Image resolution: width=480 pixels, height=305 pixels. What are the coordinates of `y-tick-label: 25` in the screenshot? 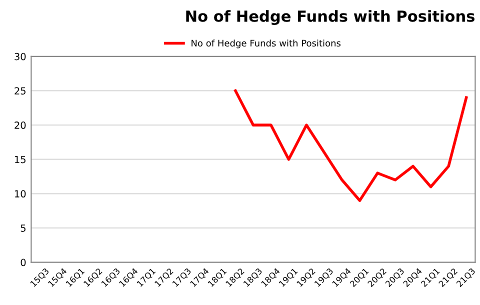 It's located at (20, 91).